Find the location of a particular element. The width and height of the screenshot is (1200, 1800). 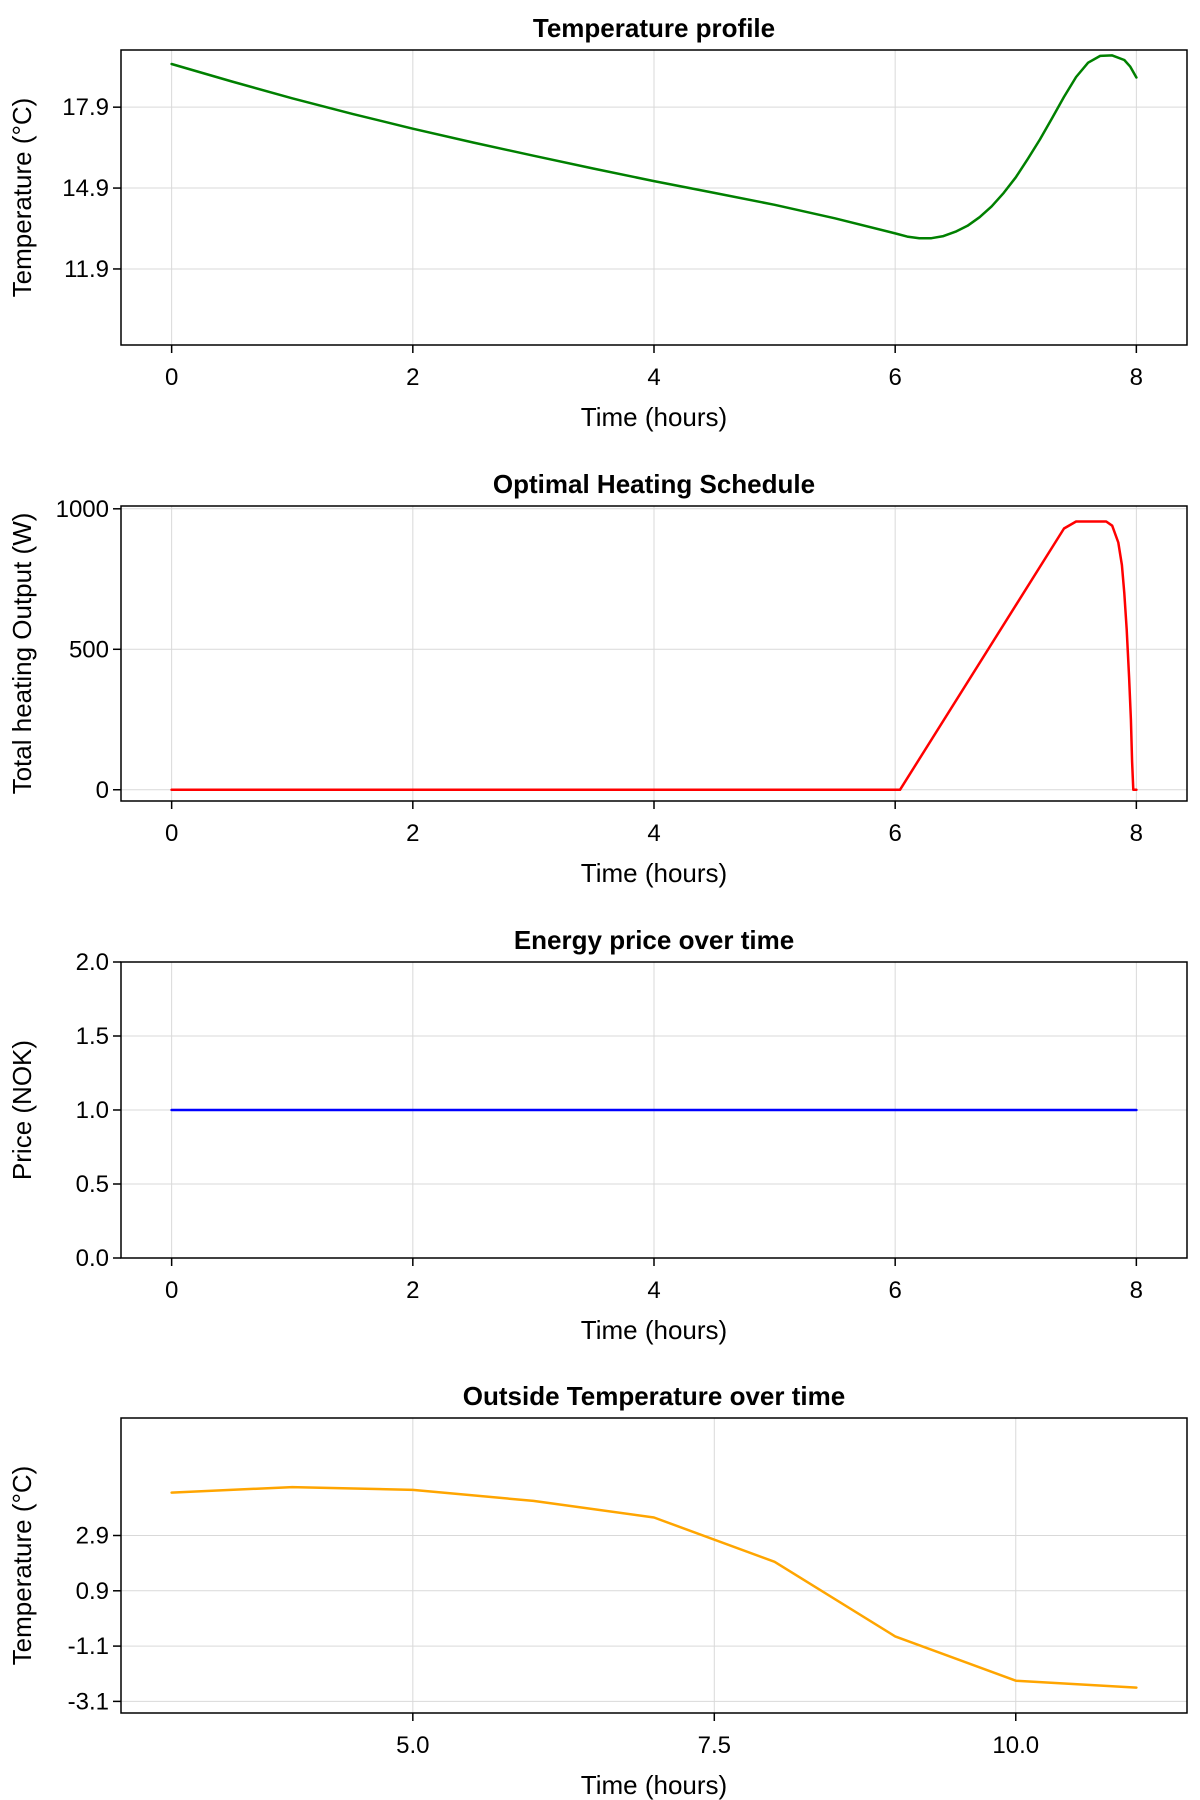

axes-frame is located at coordinates (654, 1565).